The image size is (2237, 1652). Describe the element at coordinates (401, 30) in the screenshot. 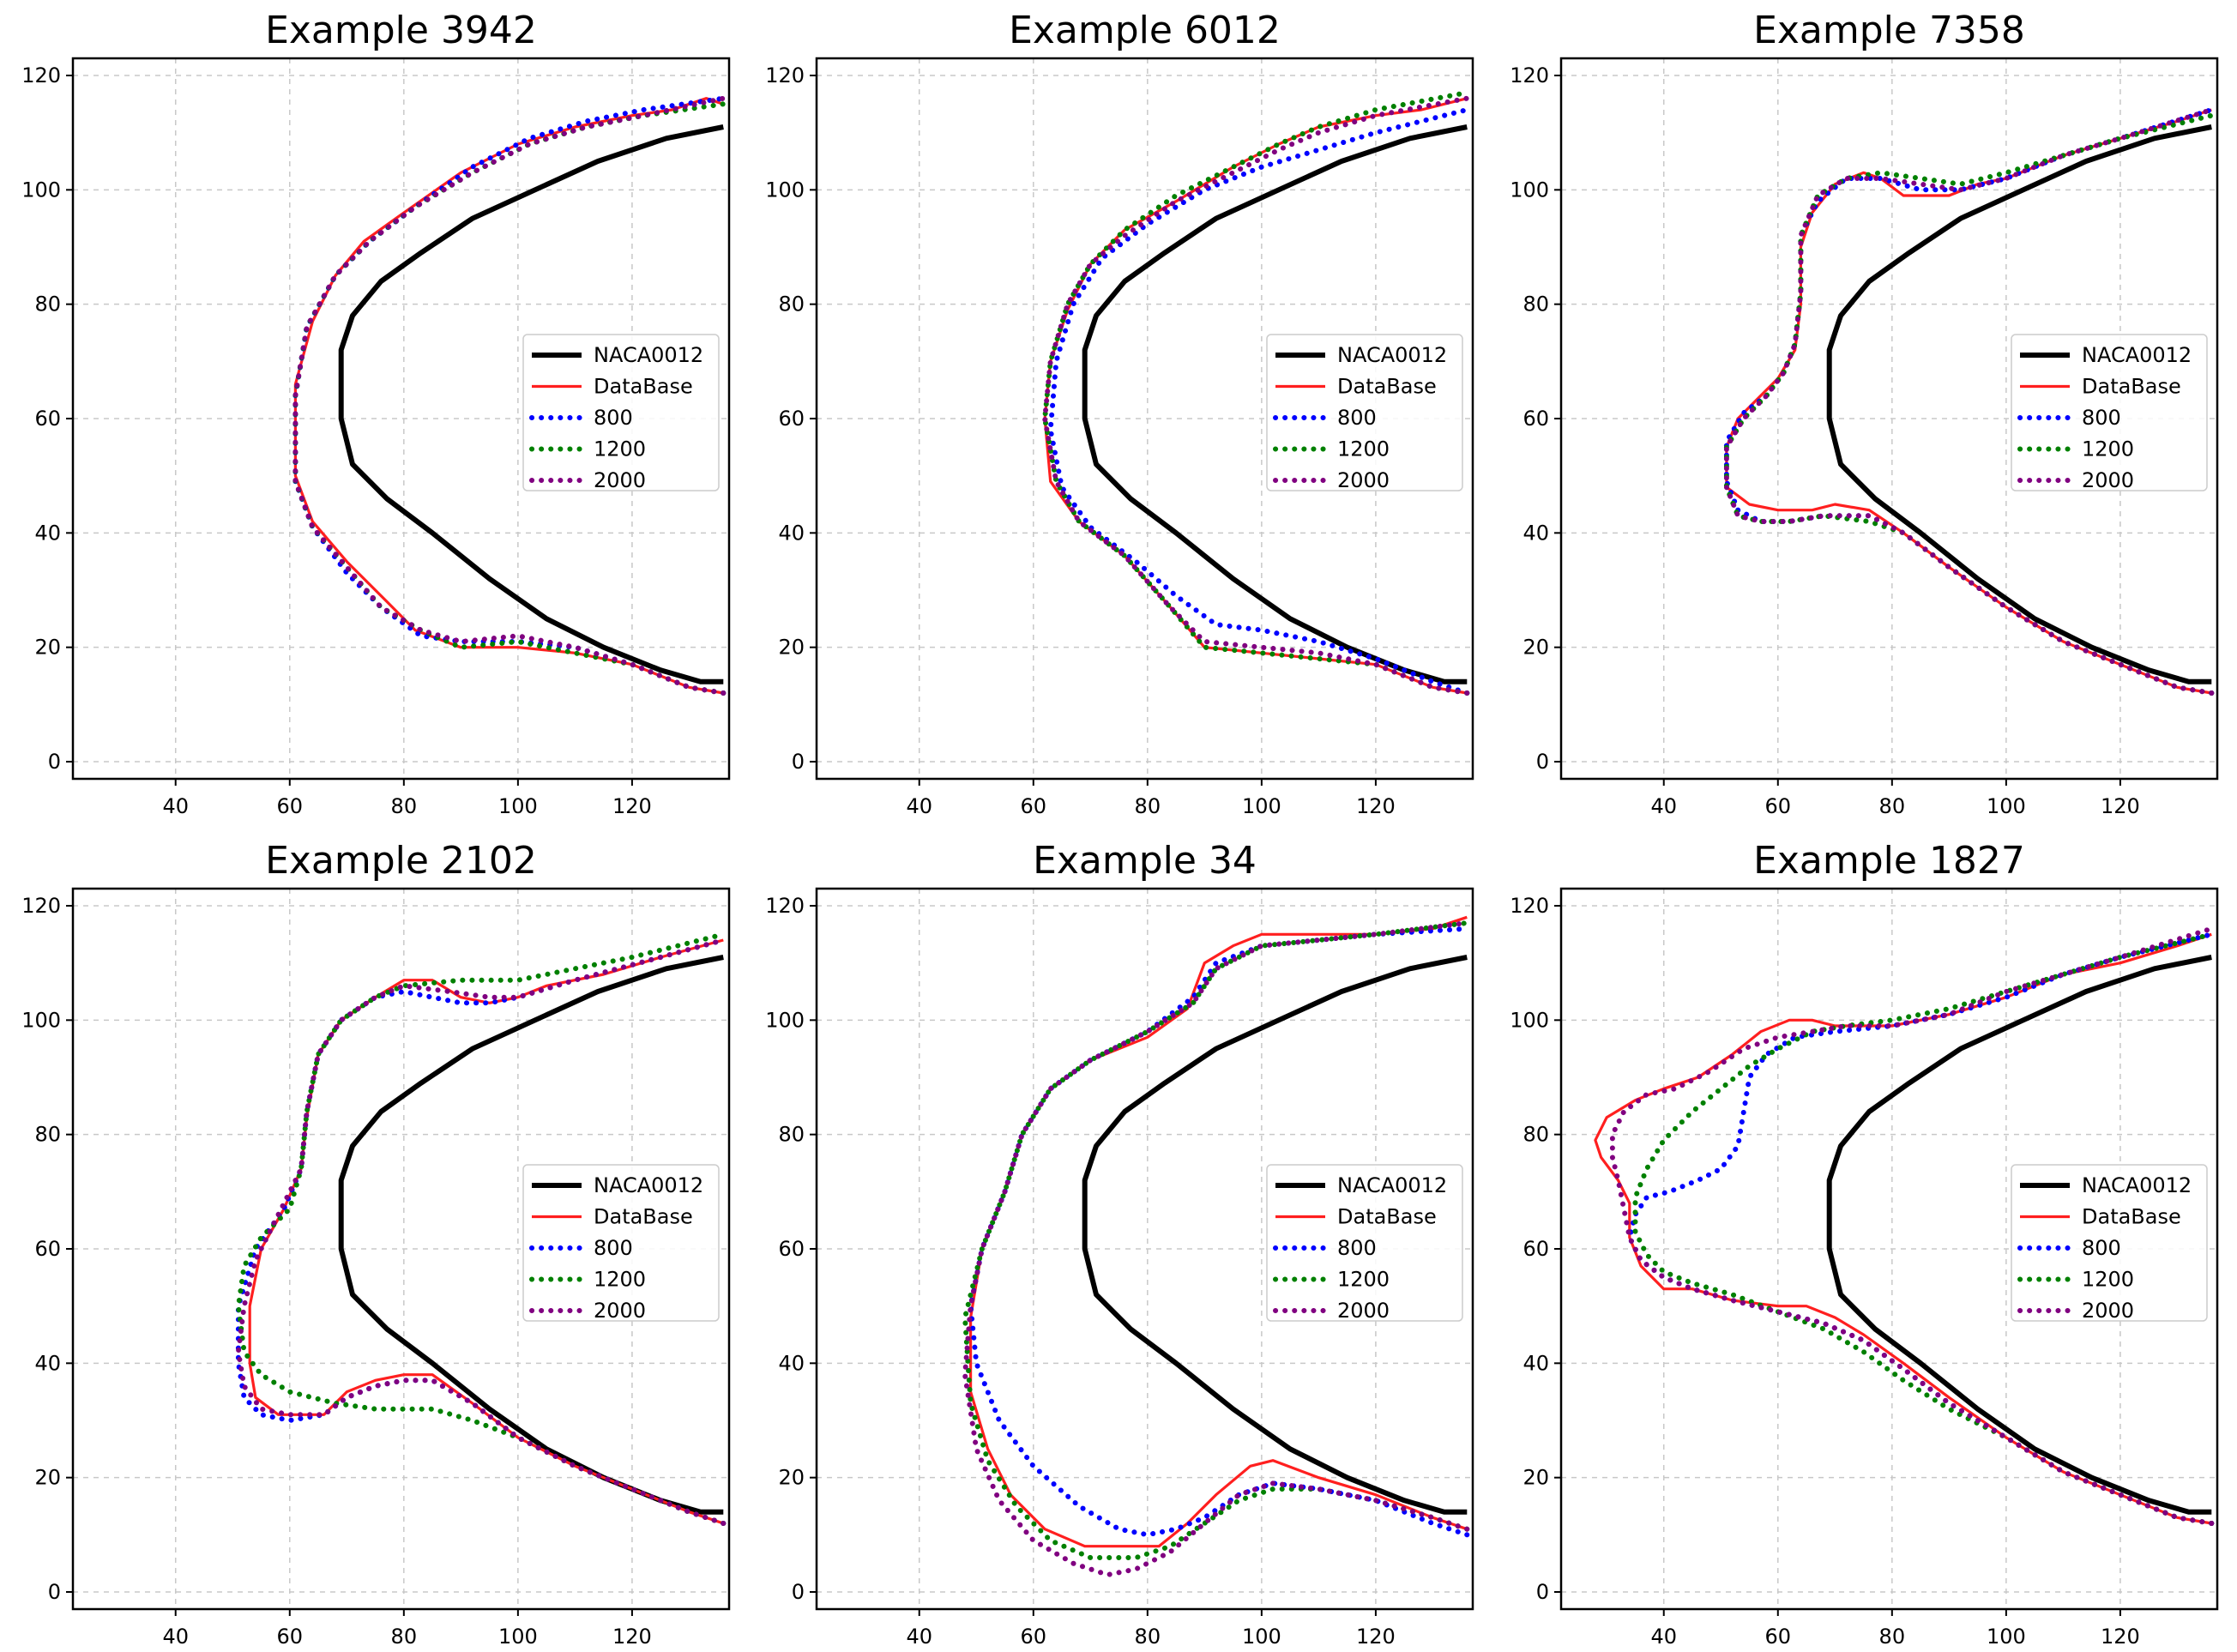

I see `chart-title: Example 3942` at that location.